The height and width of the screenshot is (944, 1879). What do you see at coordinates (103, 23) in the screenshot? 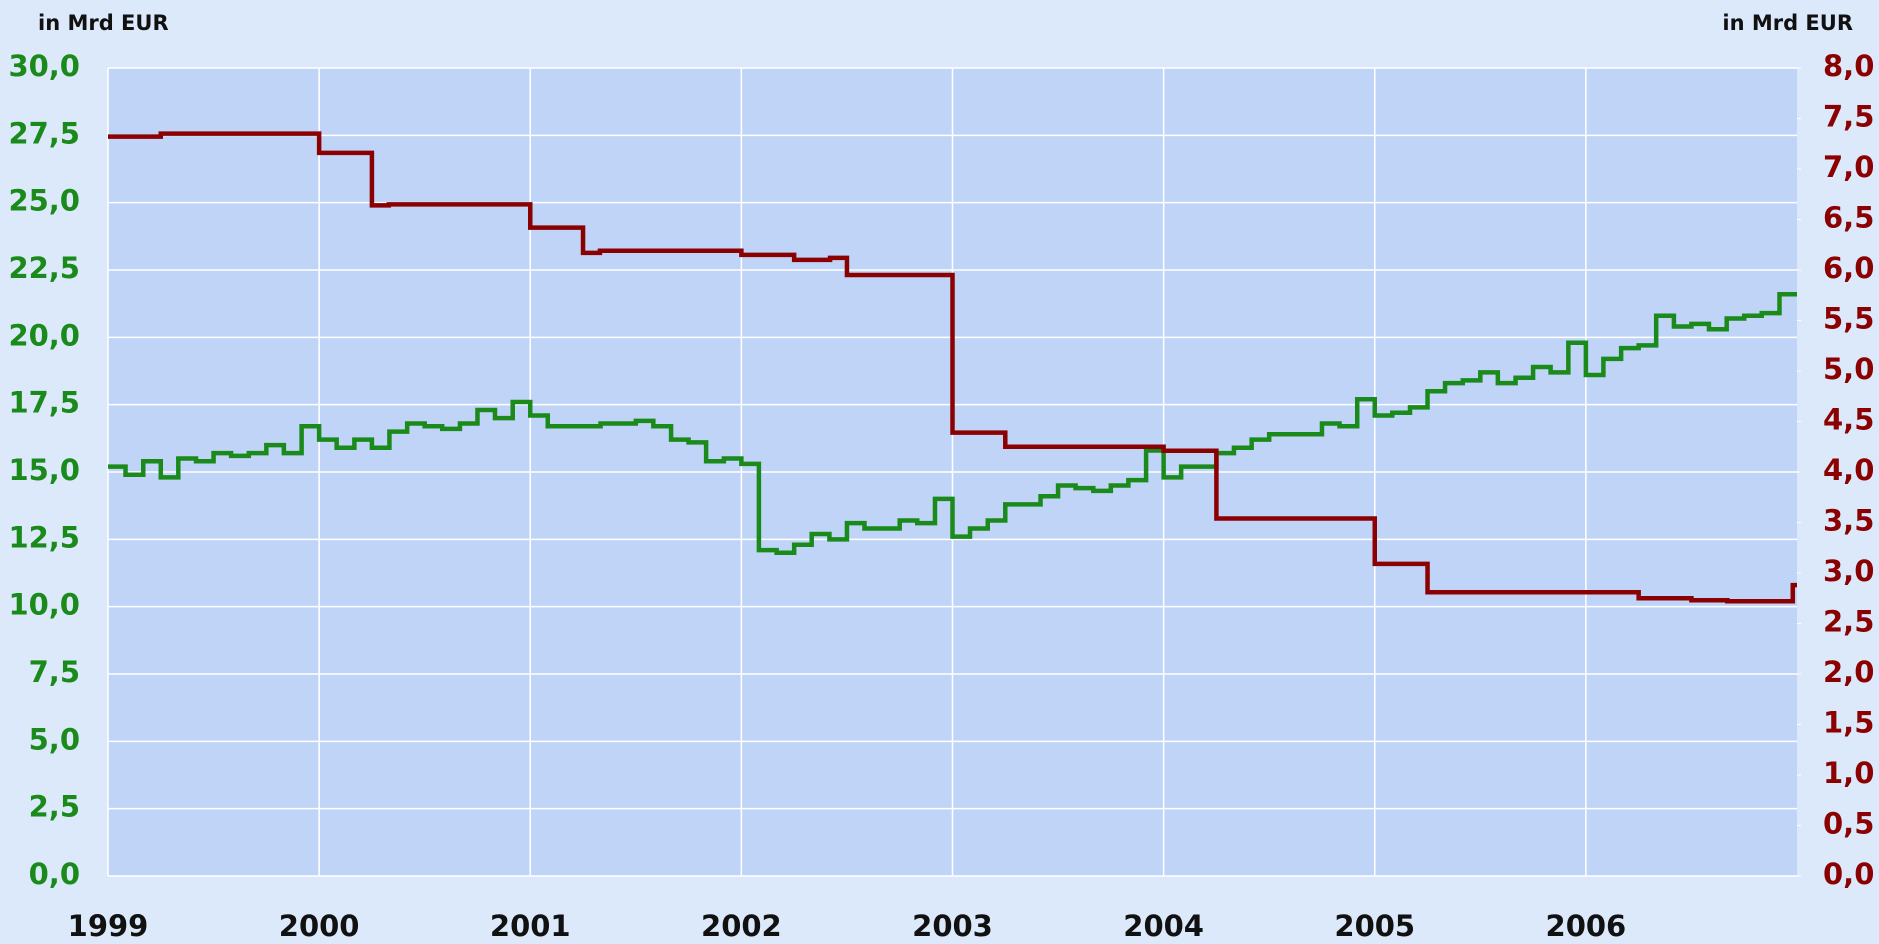
I see `y-axis-label: in Mrd EUR` at bounding box center [103, 23].